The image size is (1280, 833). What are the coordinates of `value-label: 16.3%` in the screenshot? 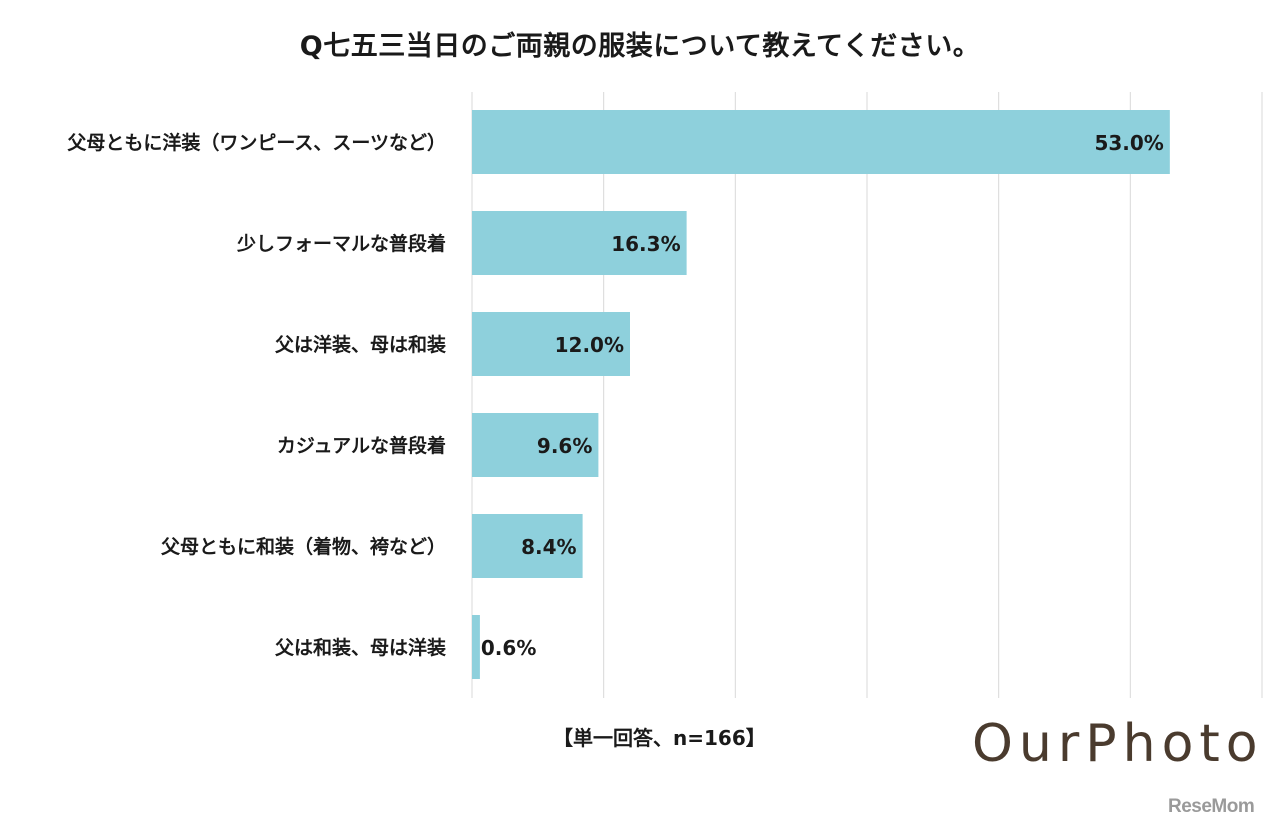 It's located at (645, 244).